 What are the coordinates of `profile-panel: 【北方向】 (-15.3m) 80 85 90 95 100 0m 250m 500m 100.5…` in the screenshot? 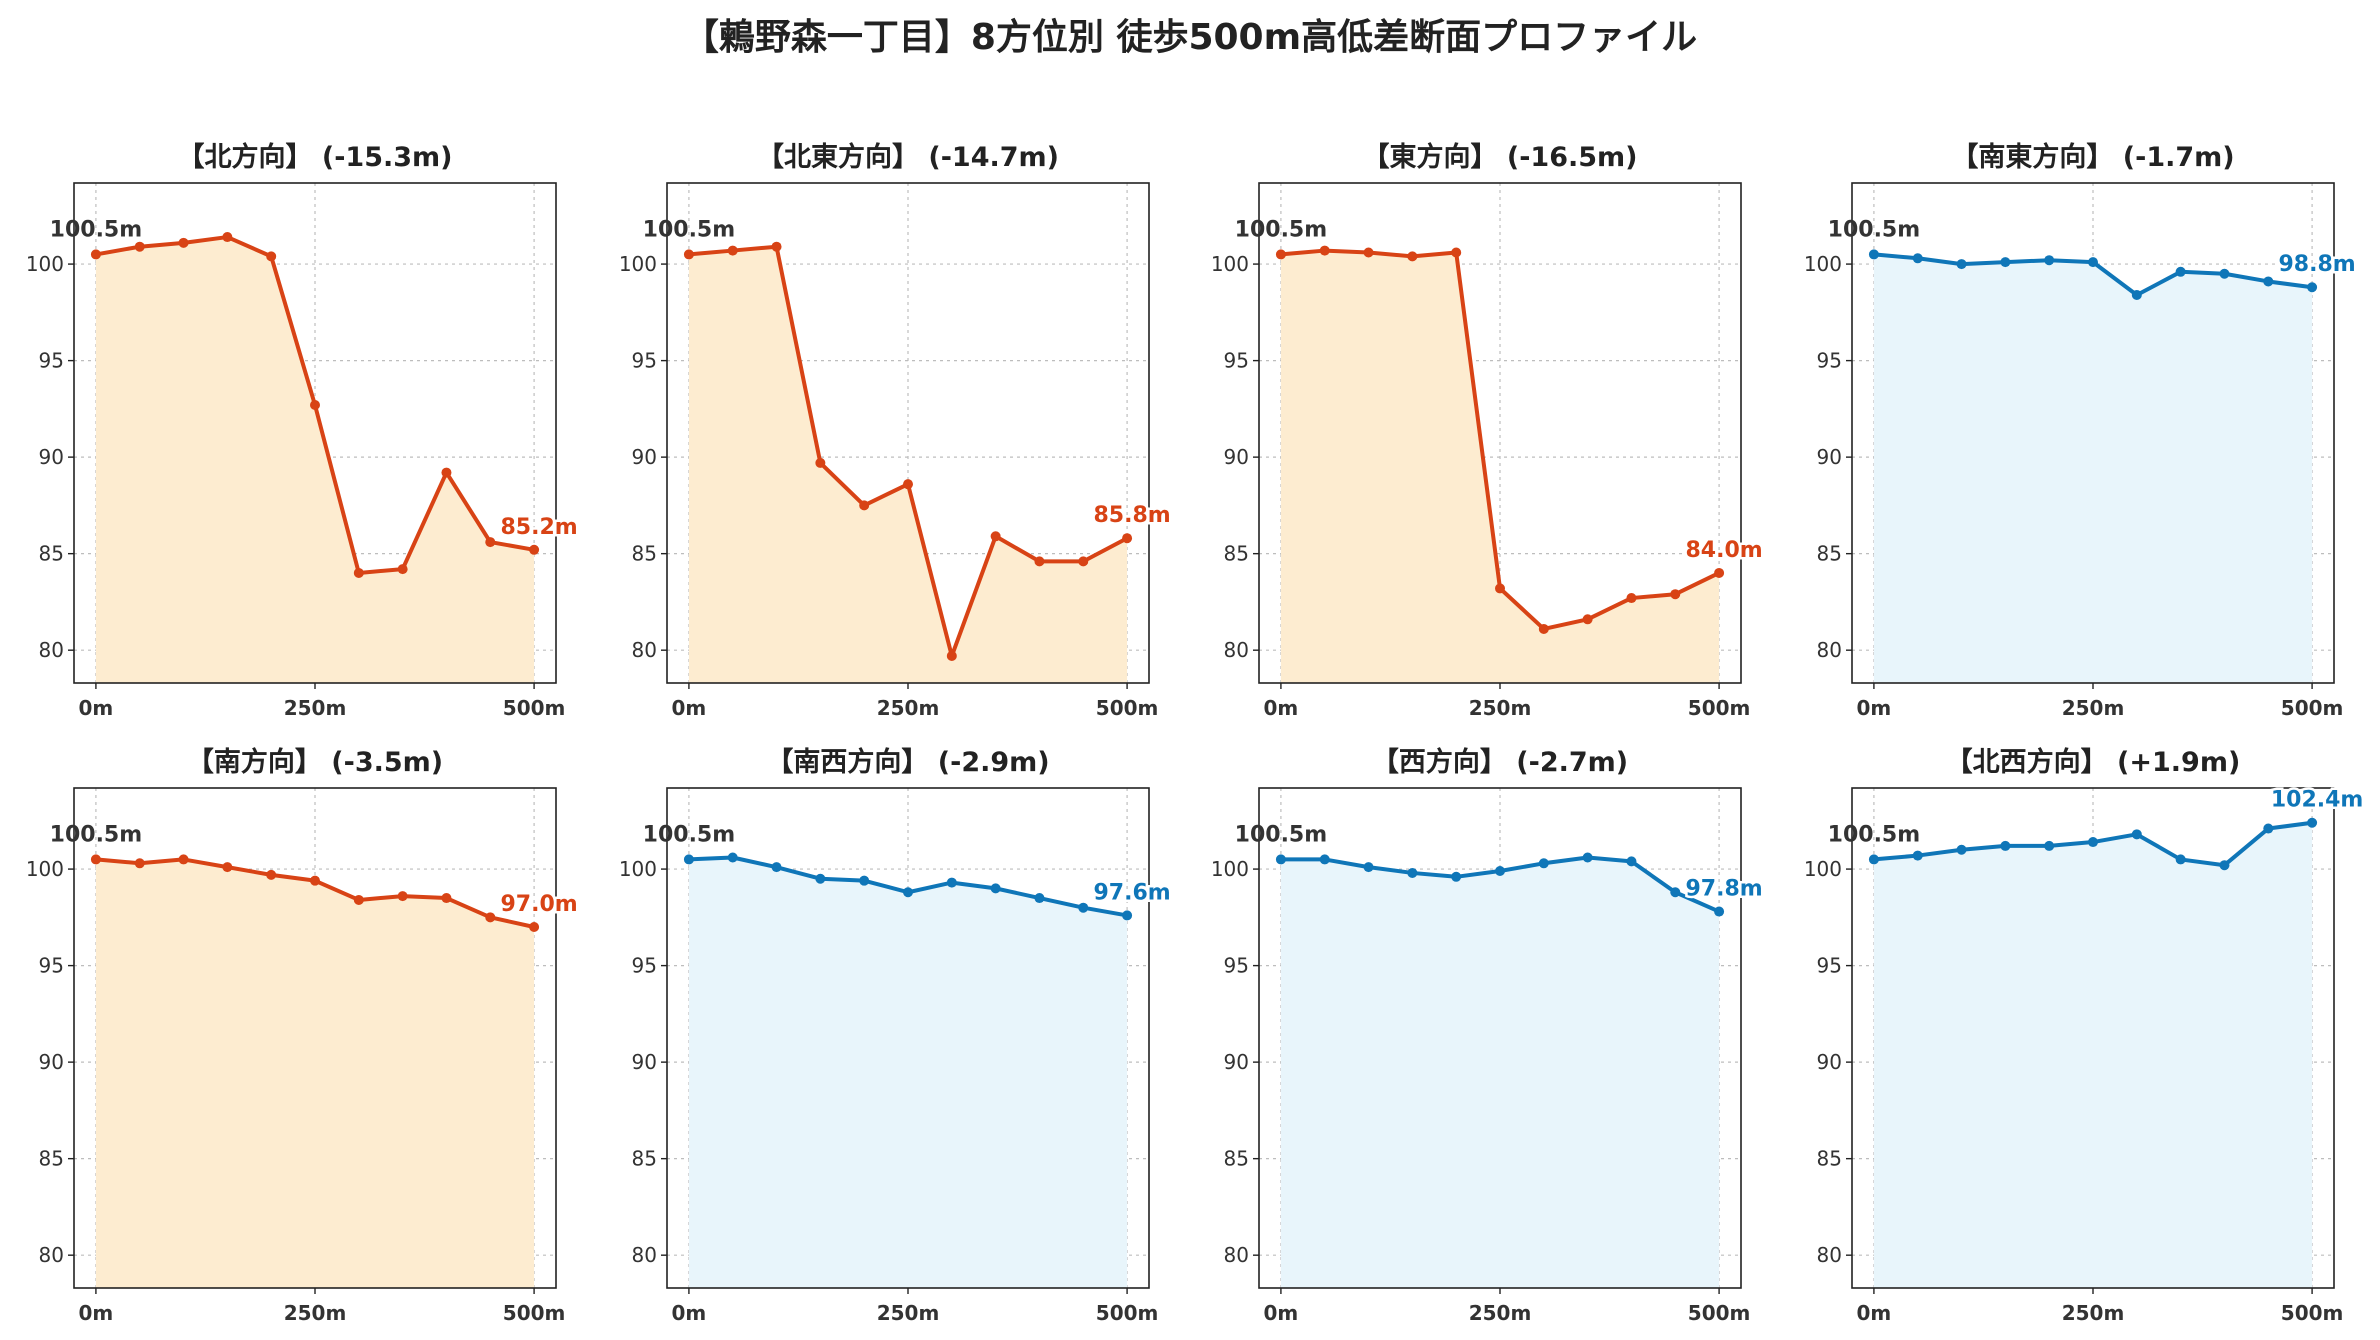 It's located at (303, 430).